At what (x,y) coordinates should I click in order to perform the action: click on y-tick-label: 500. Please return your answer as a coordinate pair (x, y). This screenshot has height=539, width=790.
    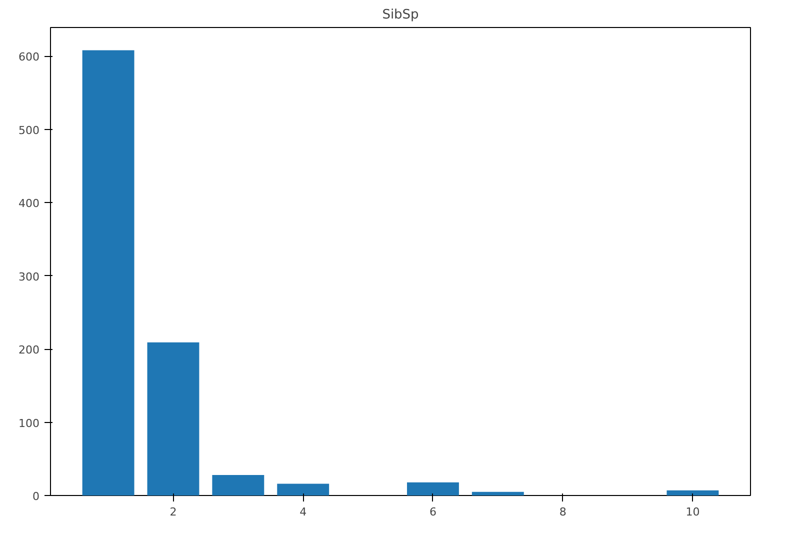
    Looking at the image, I should click on (29, 130).